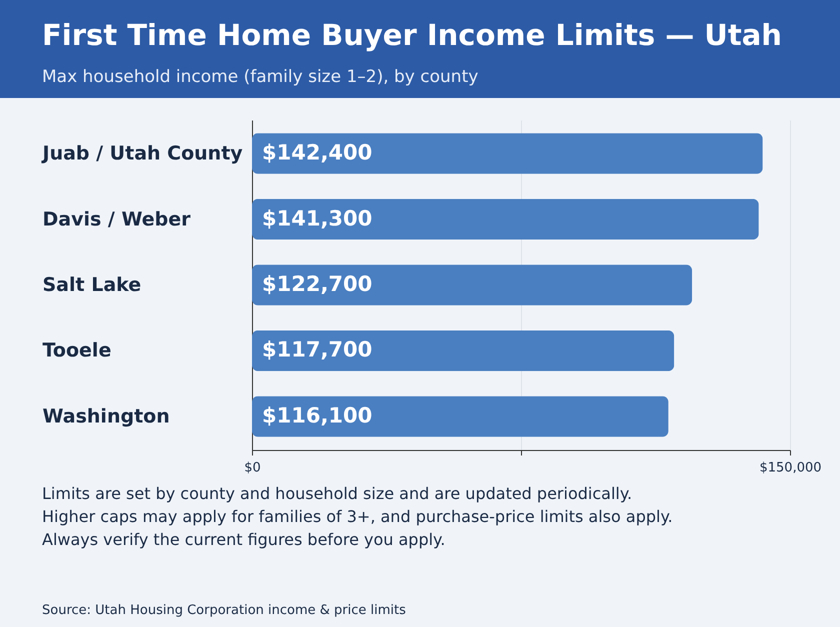 The width and height of the screenshot is (840, 627). What do you see at coordinates (317, 415) in the screenshot?
I see `data-label: $116,100` at bounding box center [317, 415].